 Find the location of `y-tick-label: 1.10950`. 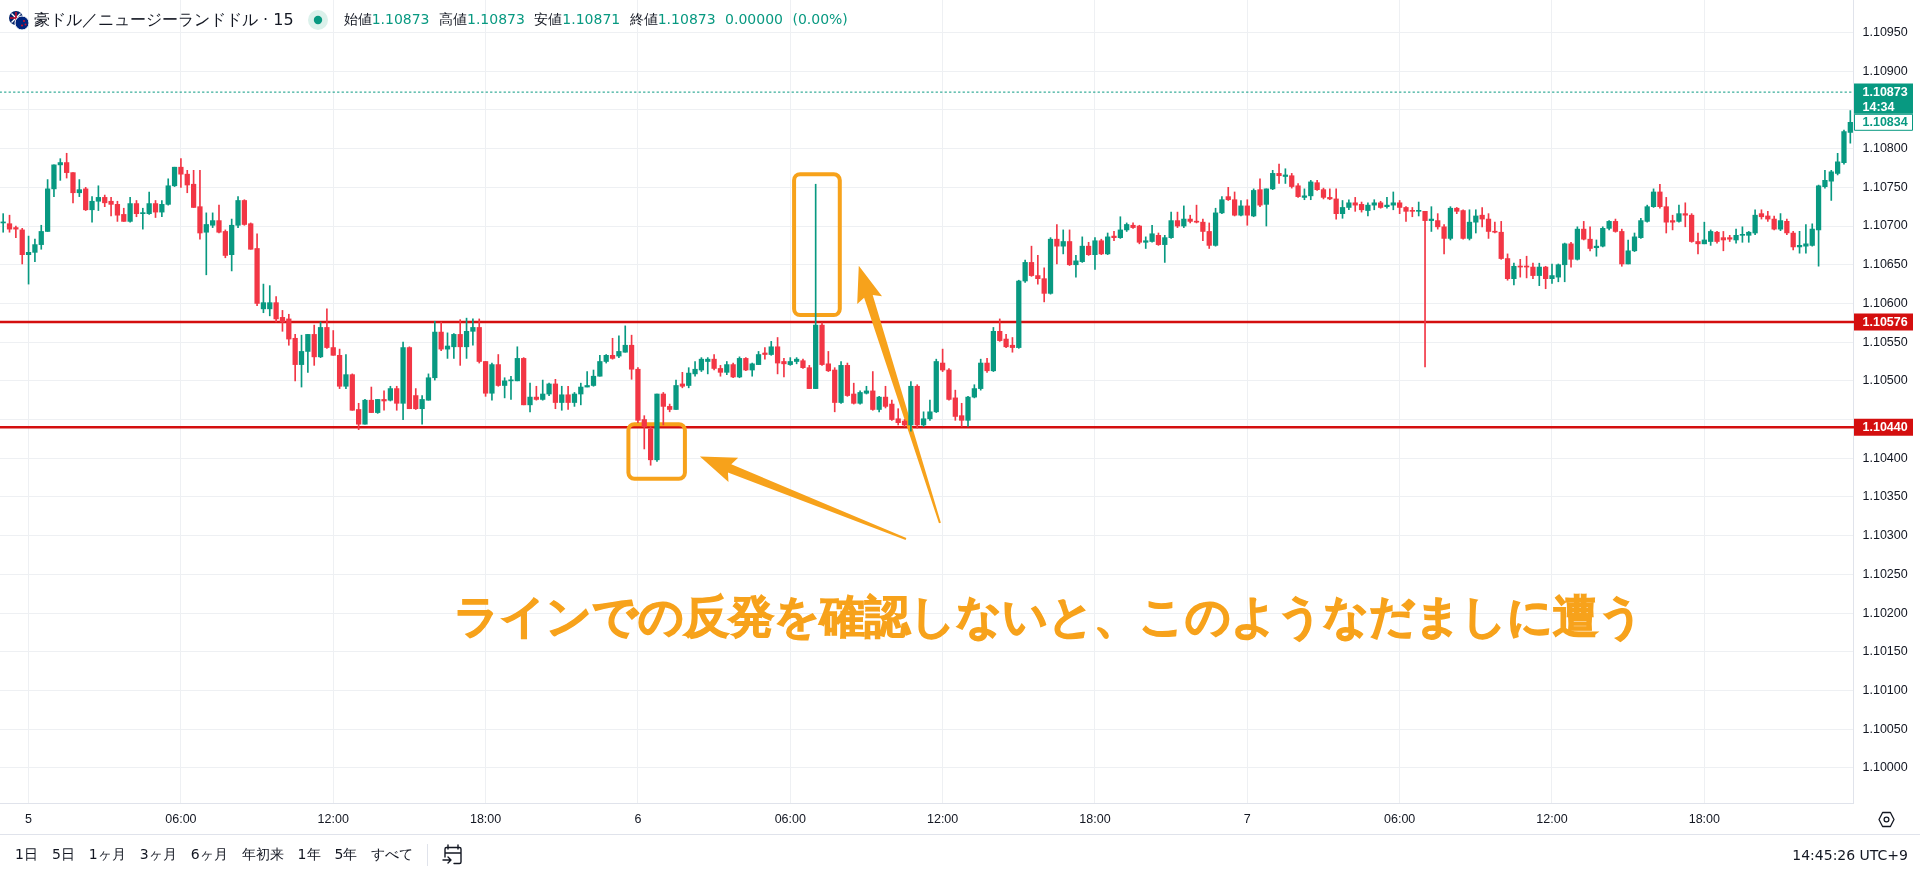

y-tick-label: 1.10950 is located at coordinates (1885, 31).